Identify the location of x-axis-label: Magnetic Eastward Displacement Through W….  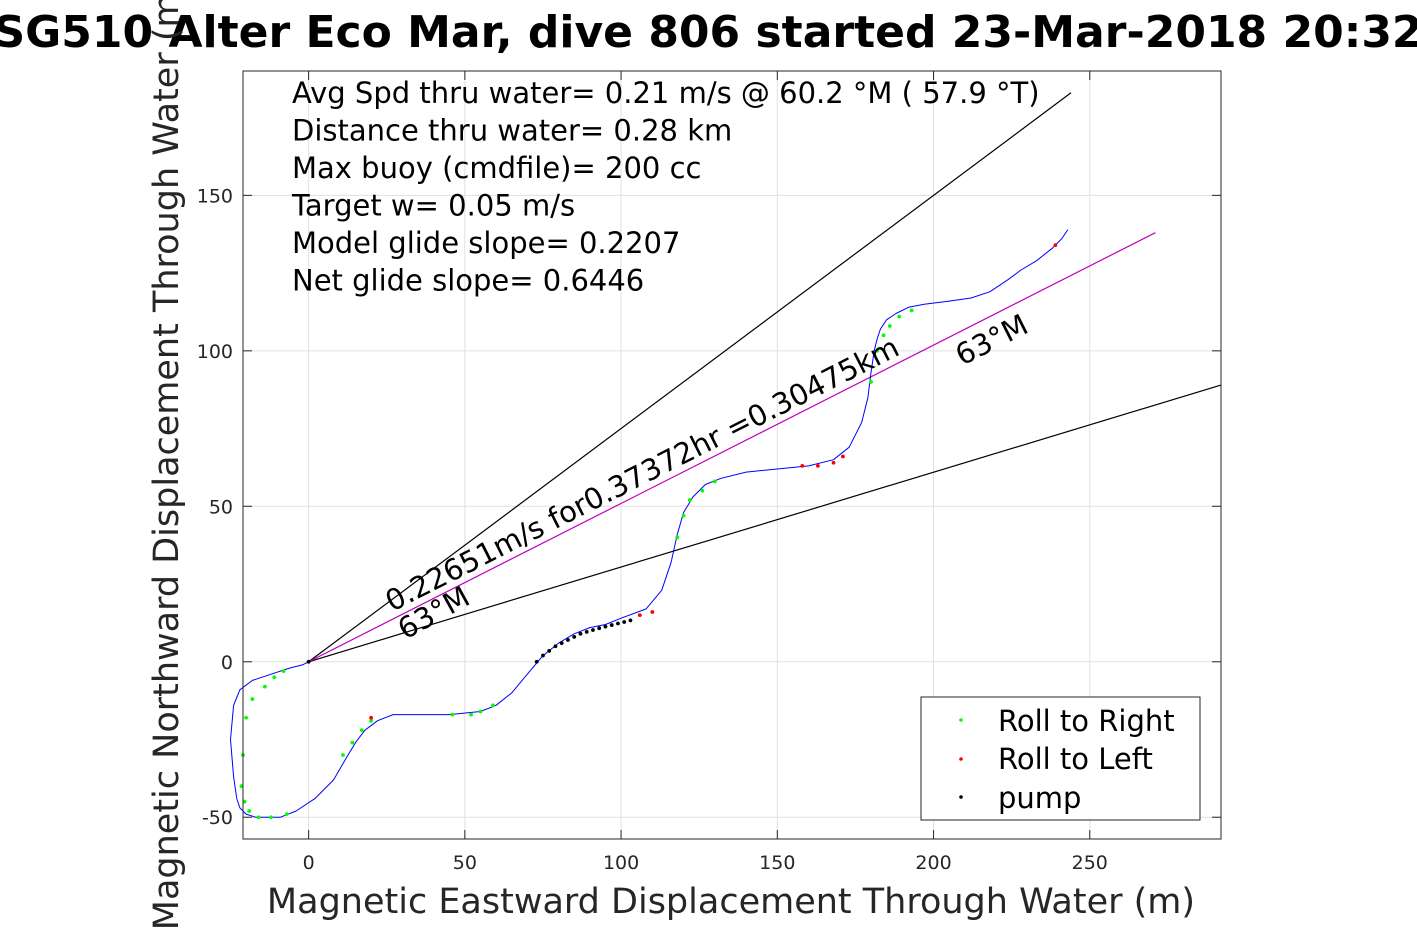
(731, 902).